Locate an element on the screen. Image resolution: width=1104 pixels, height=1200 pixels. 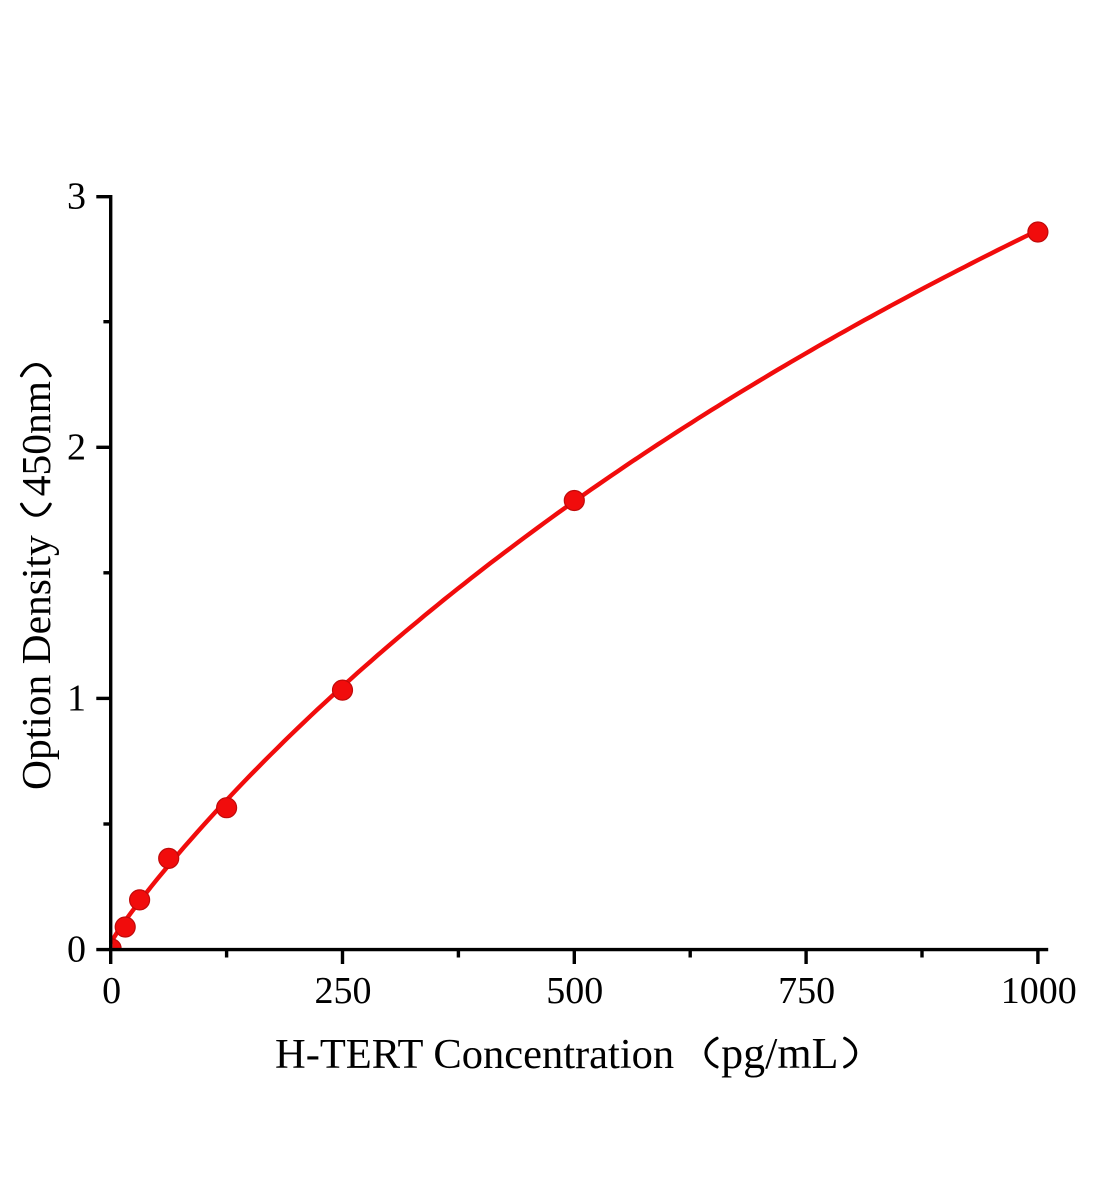
svg-text: 2 is located at coordinates (76, 447).